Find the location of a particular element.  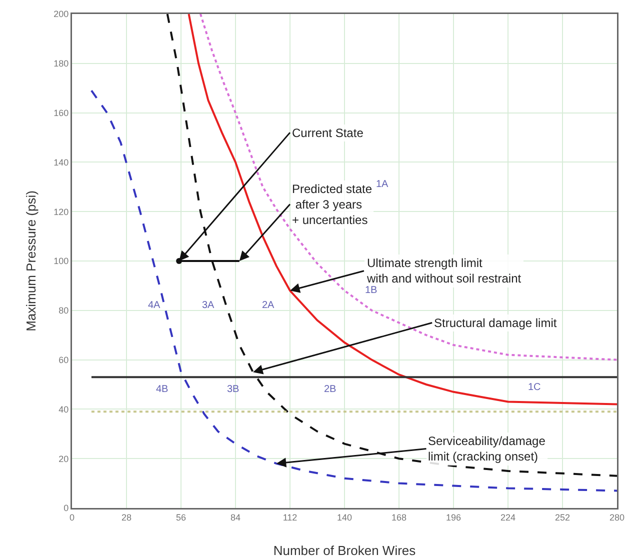

y-tick-label: 120 is located at coordinates (61, 211).